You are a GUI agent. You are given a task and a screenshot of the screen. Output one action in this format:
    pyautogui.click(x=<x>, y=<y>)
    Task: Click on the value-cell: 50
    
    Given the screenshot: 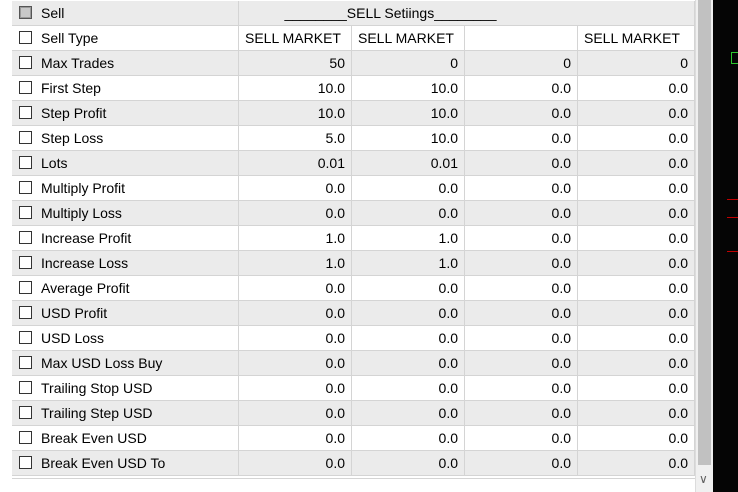 What is the action you would take?
    pyautogui.click(x=295, y=63)
    